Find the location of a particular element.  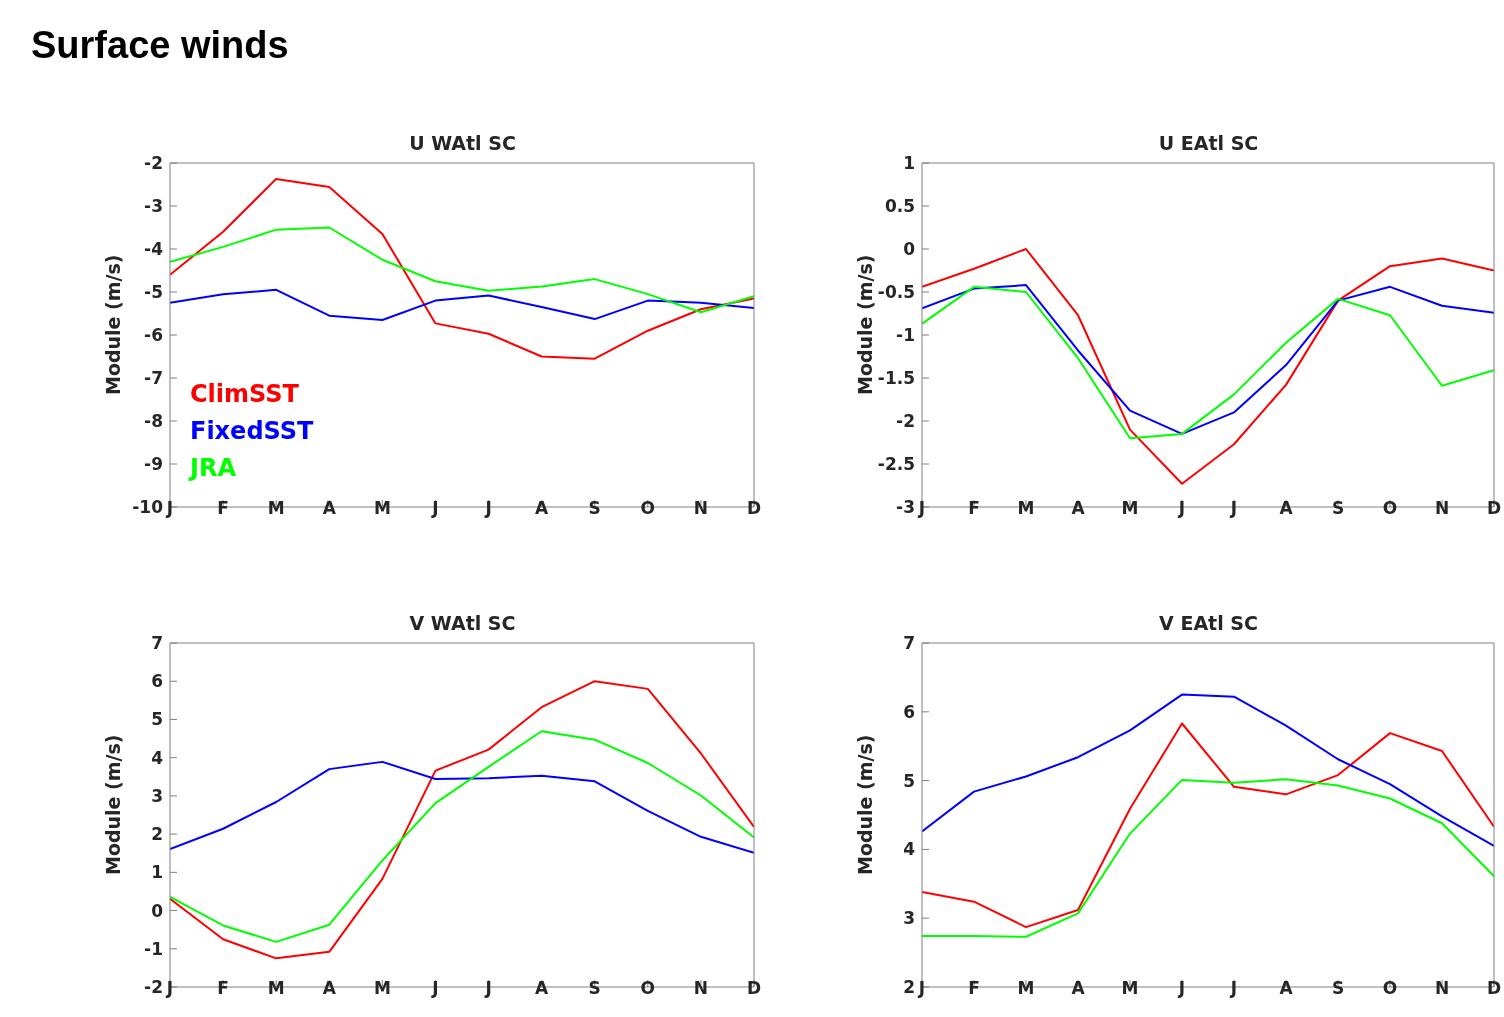

chart-title: U EAtl SC is located at coordinates (1208, 143).